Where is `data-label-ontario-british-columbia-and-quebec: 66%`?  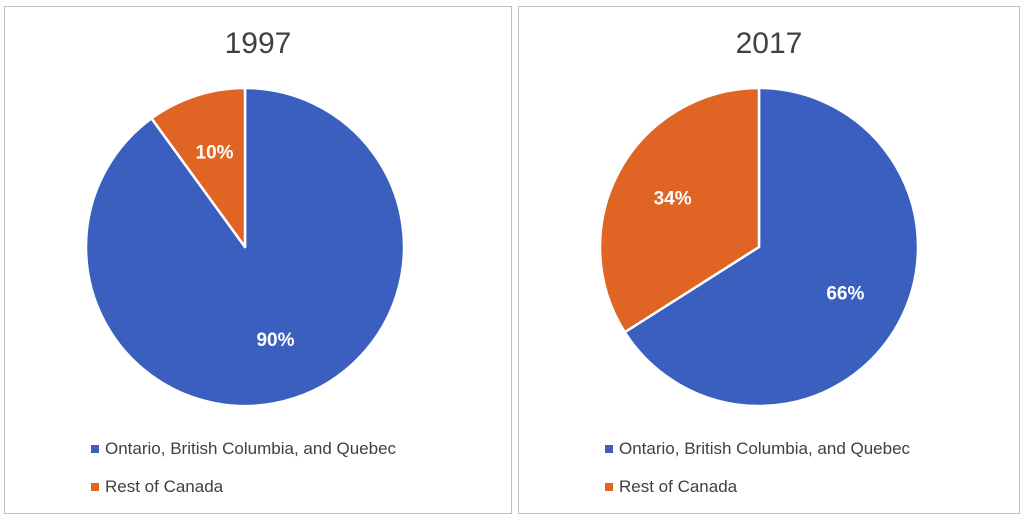
data-label-ontario-british-columbia-and-quebec: 66% is located at coordinates (845, 294).